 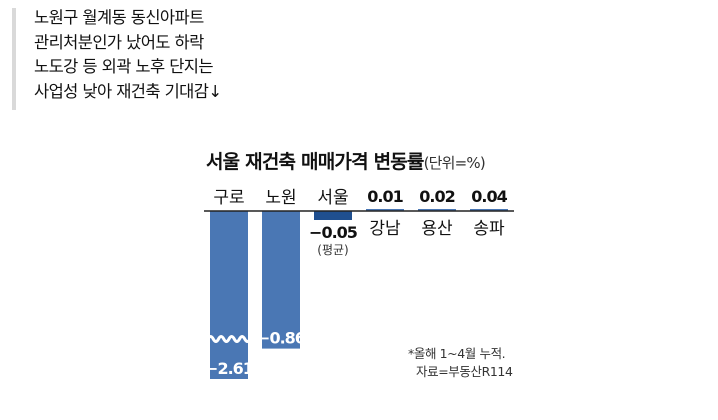 I want to click on footnote-period: *올해 1~4월 누적., so click(x=457, y=353).